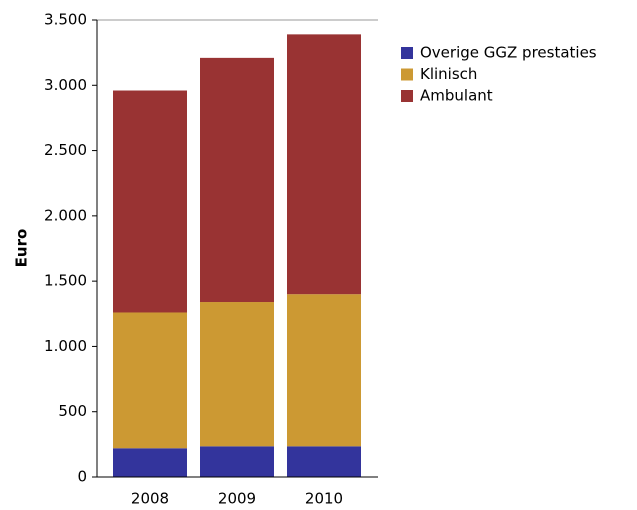 This screenshot has width=637, height=510. Describe the element at coordinates (65, 346) in the screenshot. I see `y-tick-label: 1.000` at that location.